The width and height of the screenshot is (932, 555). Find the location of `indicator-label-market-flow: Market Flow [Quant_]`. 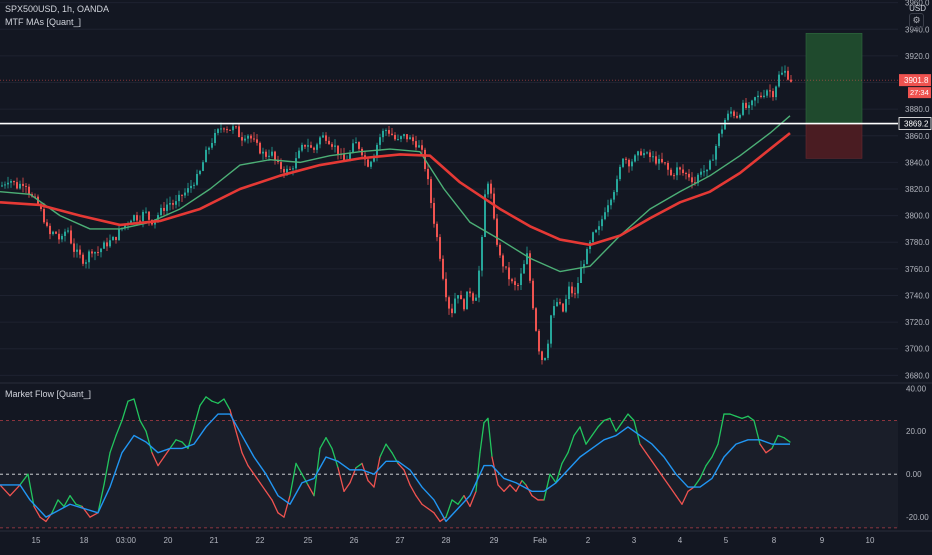

indicator-label-market-flow: Market Flow [Quant_] is located at coordinates (48, 394).